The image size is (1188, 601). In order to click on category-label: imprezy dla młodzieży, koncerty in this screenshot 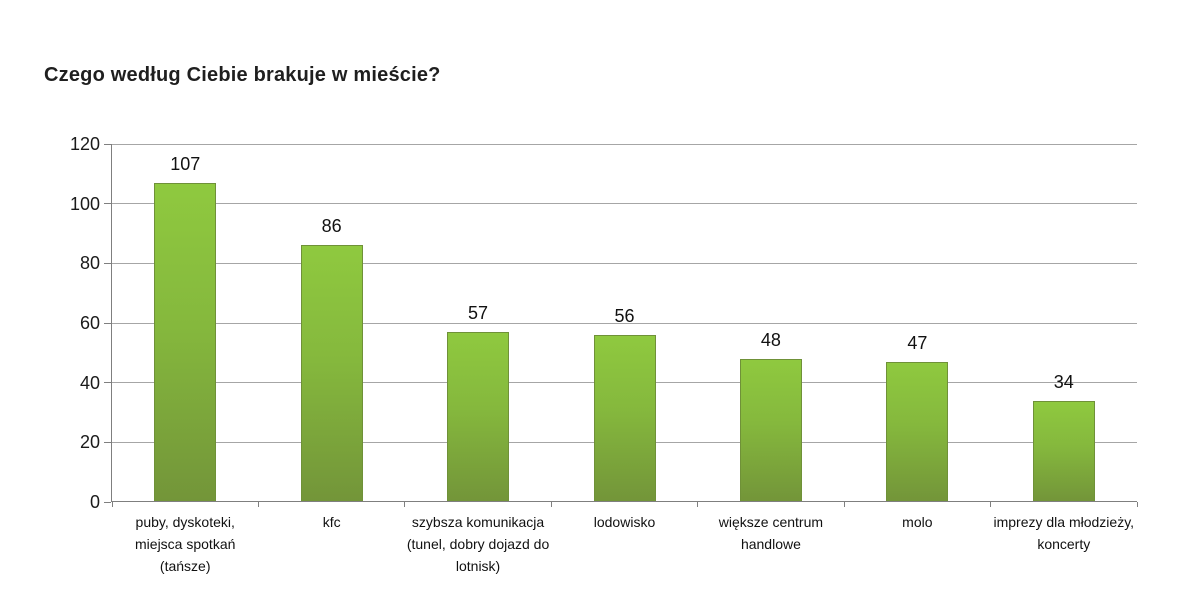, I will do `click(1064, 533)`.